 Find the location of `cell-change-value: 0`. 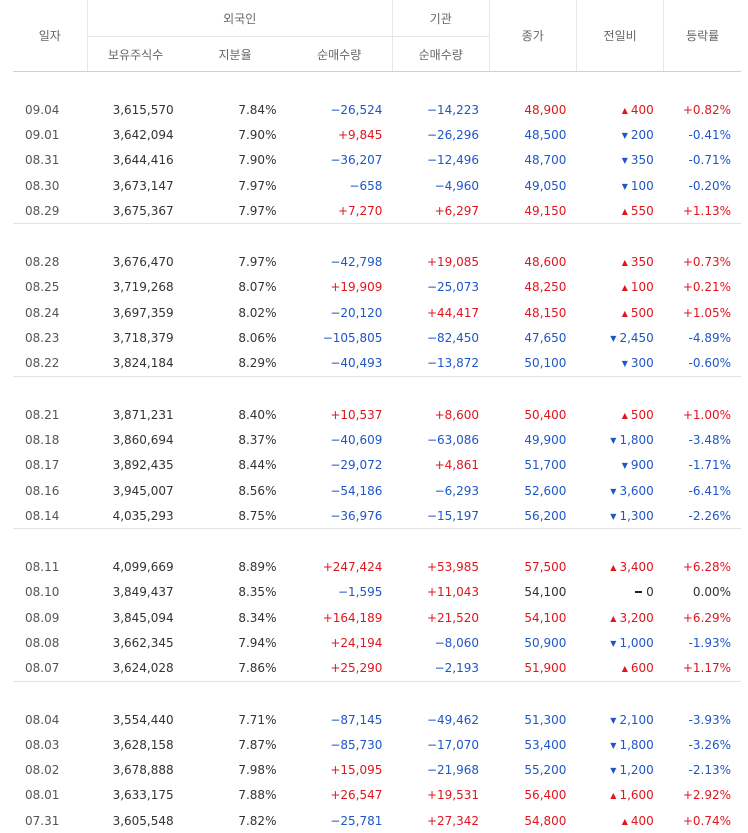

cell-change-value: 0 is located at coordinates (650, 592).